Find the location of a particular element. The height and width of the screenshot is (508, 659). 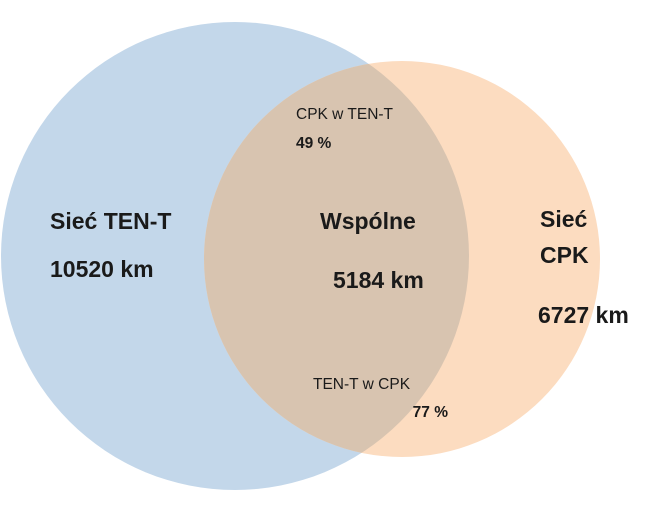

intersection-length: 5184 km is located at coordinates (378, 280).